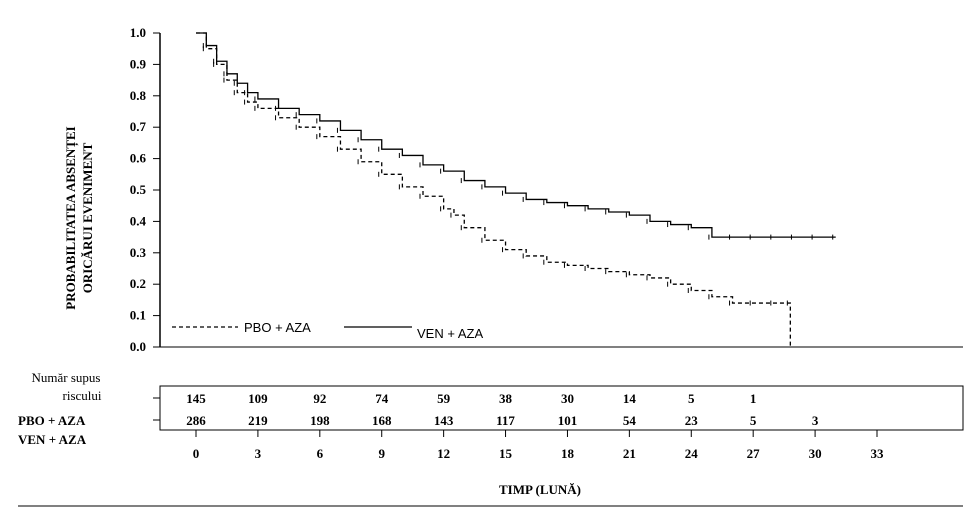 This screenshot has width=977, height=509. I want to click on risk-cell: 1, so click(753, 398).